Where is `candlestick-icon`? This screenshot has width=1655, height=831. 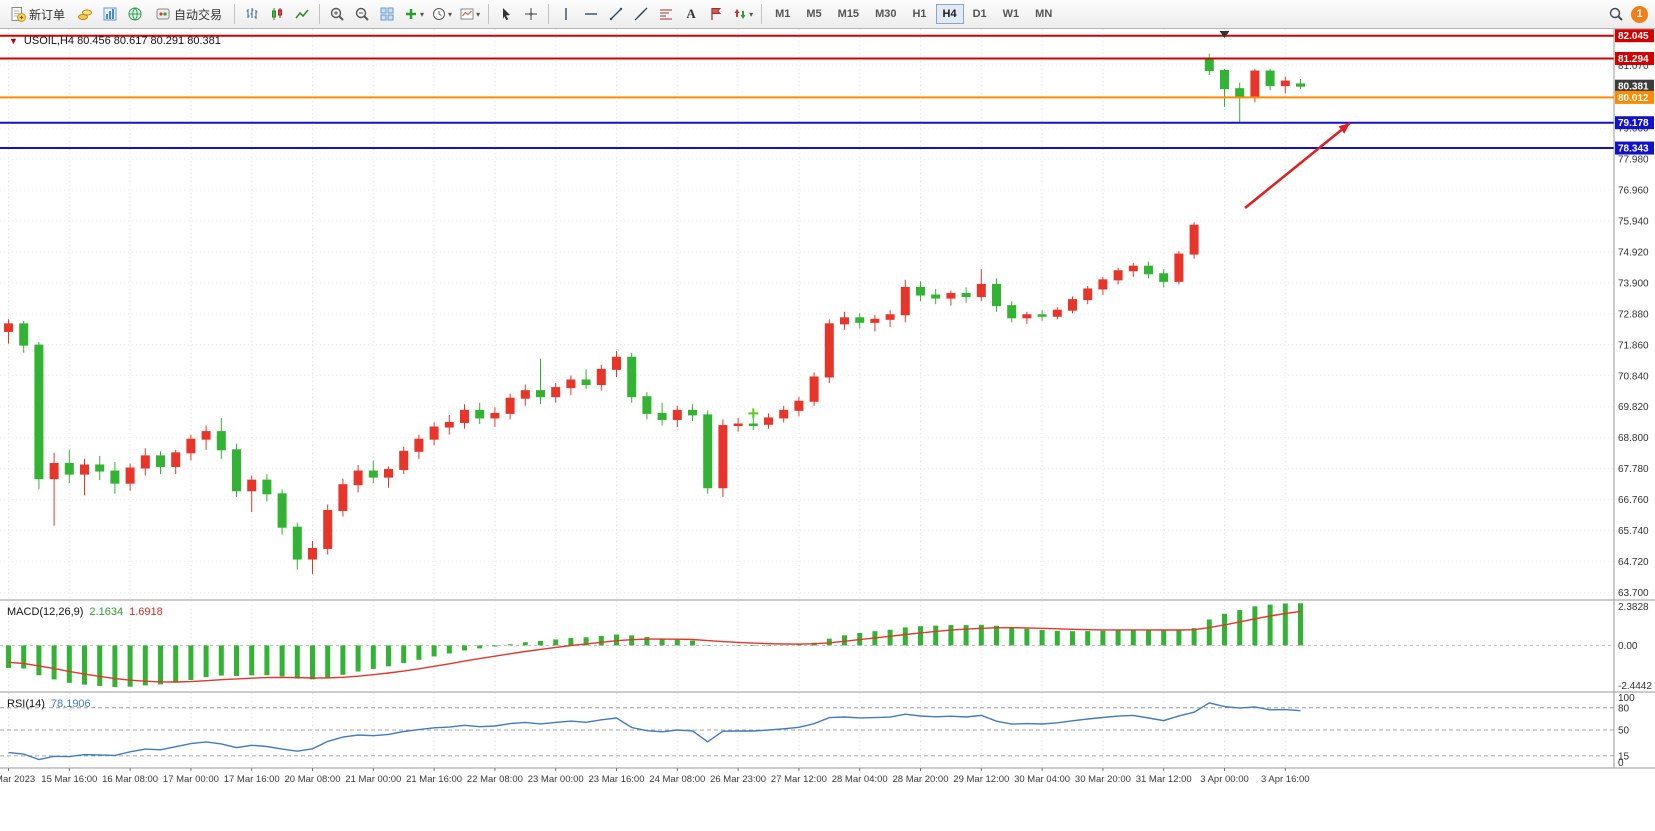 candlestick-icon is located at coordinates (277, 14).